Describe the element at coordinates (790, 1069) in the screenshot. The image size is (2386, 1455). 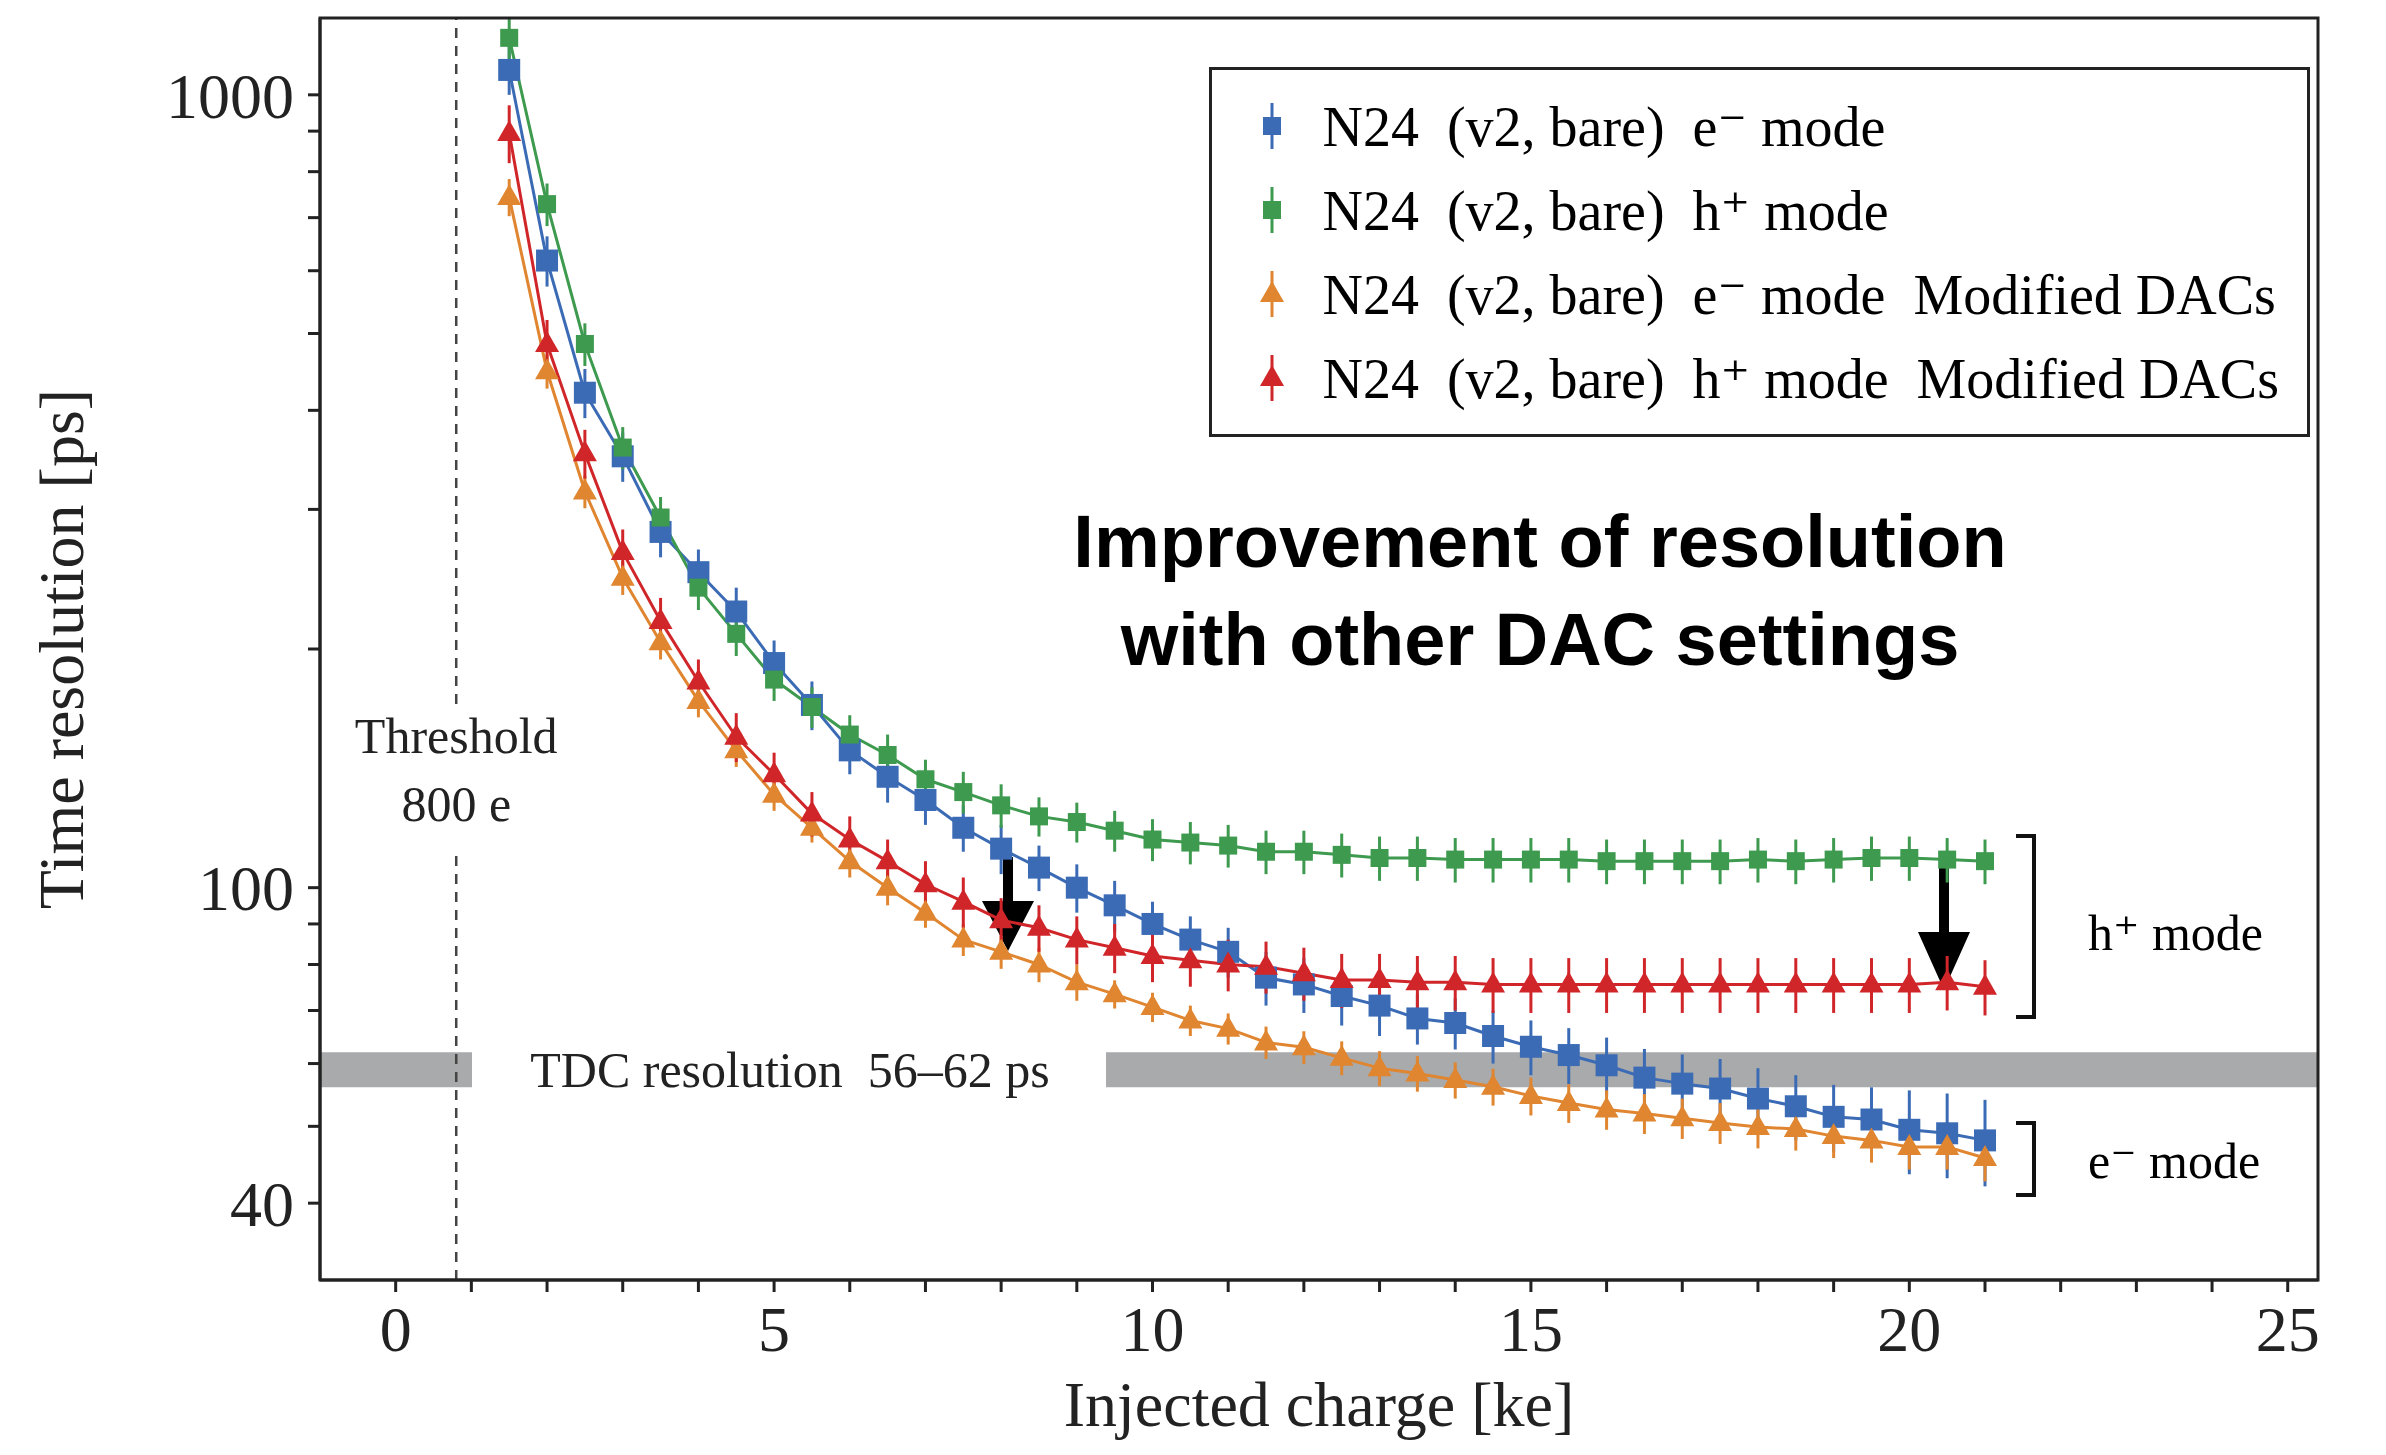
I see `band-label: TDC resolution 56–62 ps` at that location.